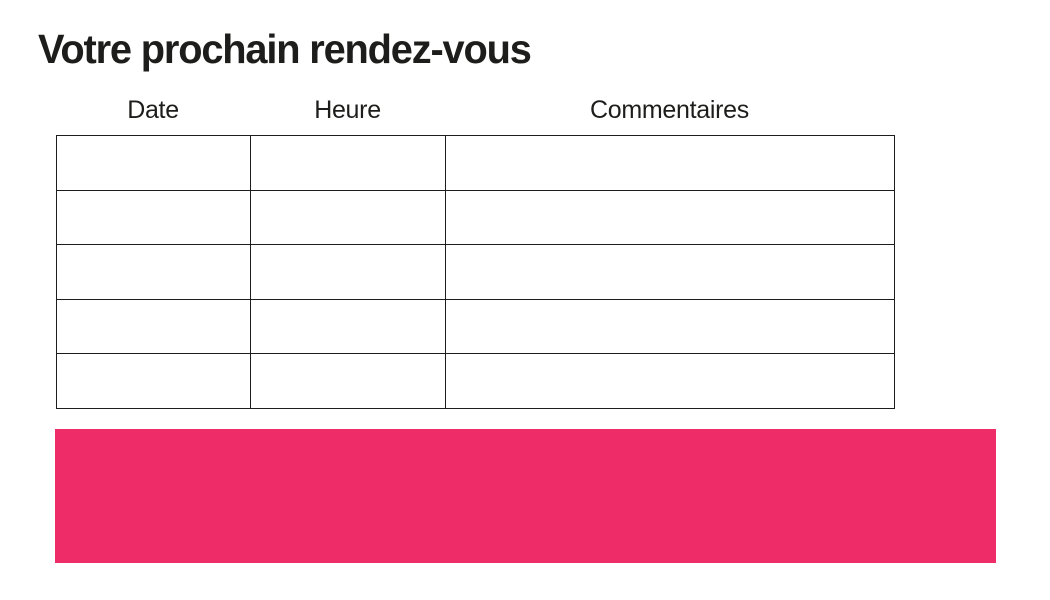  What do you see at coordinates (285, 49) in the screenshot?
I see `page-title: Votre prochain rendez-vous` at bounding box center [285, 49].